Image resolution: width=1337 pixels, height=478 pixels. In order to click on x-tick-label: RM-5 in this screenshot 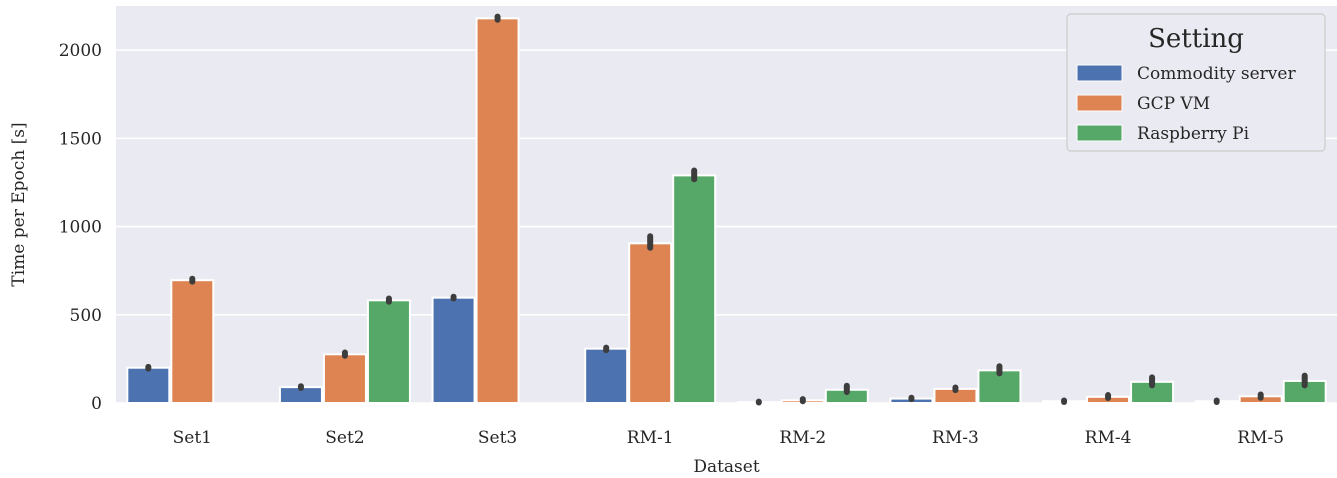, I will do `click(1260, 438)`.